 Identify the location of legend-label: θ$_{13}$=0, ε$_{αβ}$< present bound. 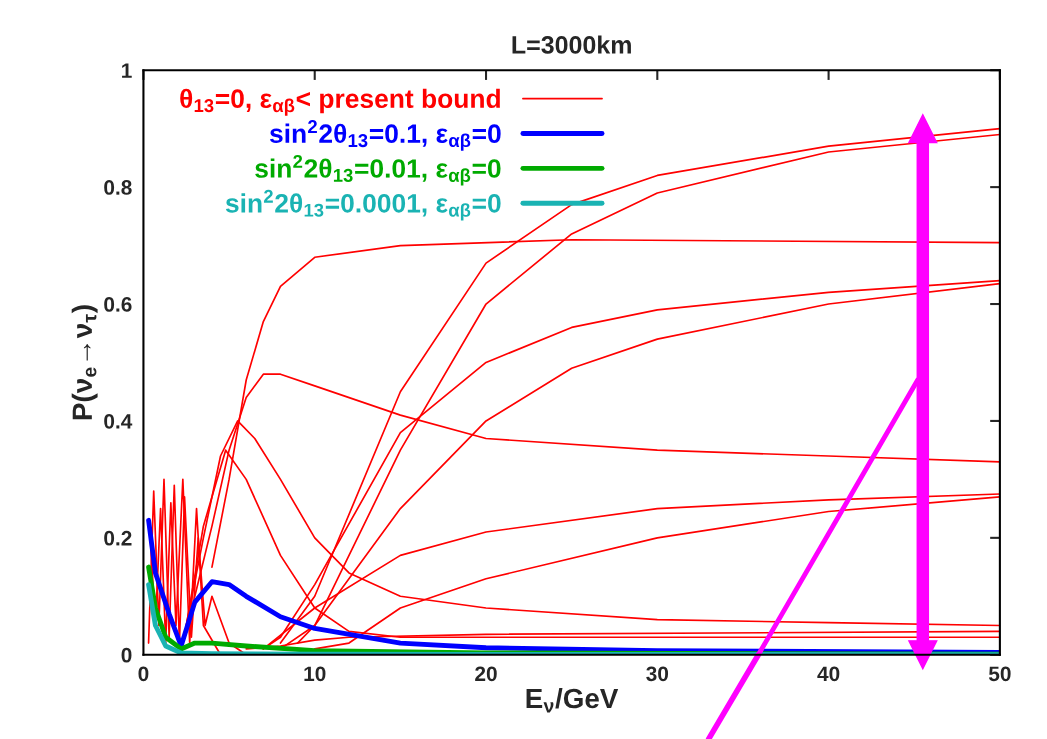
(340, 102).